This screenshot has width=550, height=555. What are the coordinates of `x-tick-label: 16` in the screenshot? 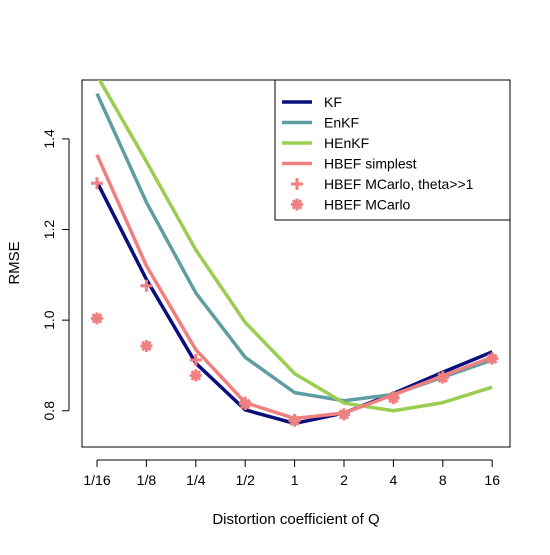 It's located at (492, 480).